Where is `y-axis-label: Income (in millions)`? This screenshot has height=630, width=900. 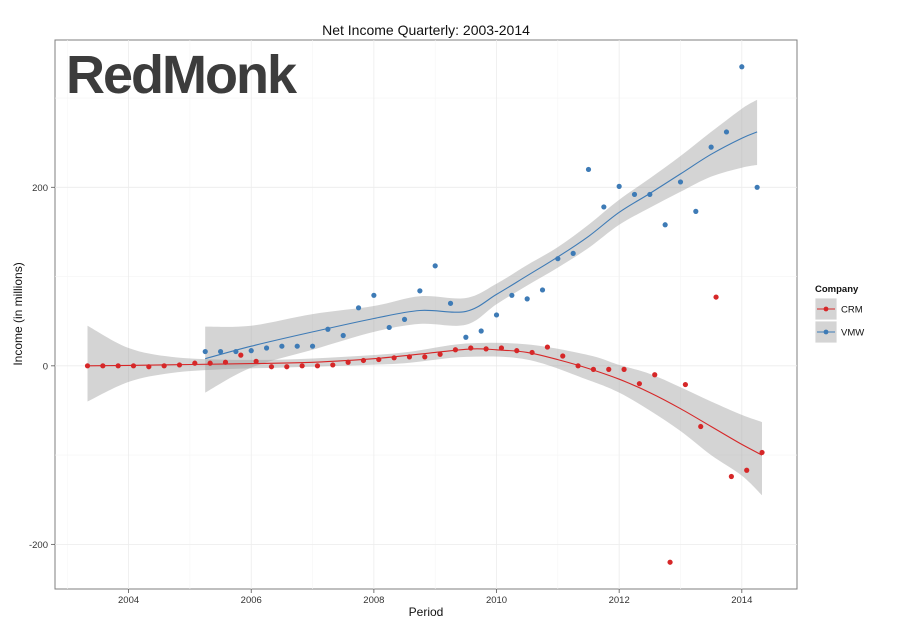 y-axis-label: Income (in millions) is located at coordinates (18, 313).